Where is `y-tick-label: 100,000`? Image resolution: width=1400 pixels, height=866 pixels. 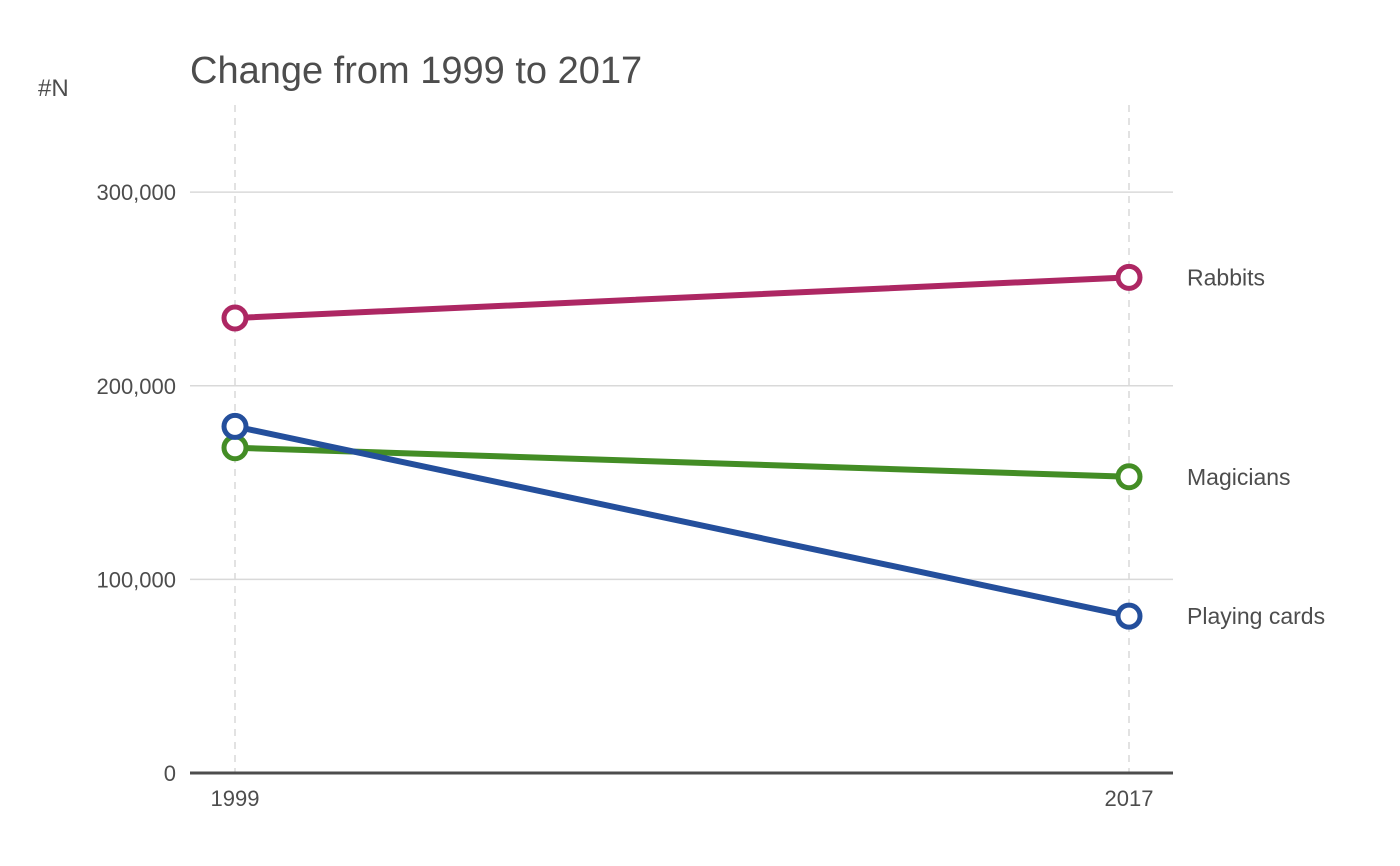
y-tick-label: 100,000 is located at coordinates (136, 579).